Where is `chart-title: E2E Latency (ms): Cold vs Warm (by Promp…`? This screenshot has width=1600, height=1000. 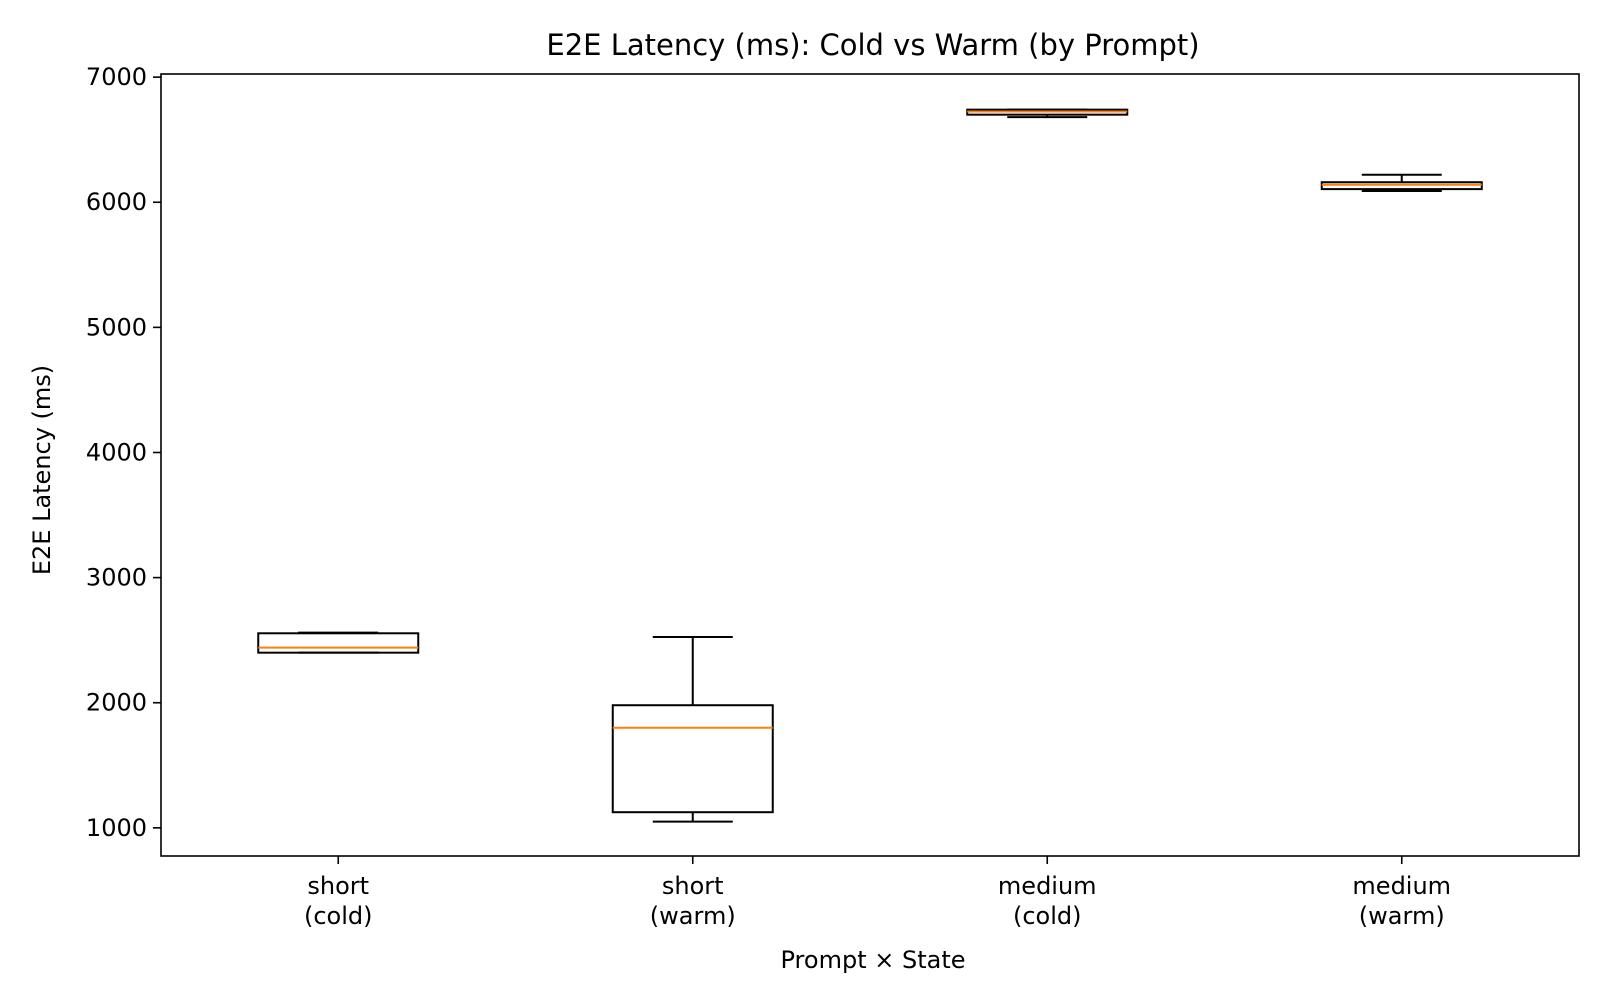 chart-title: E2E Latency (ms): Cold vs Warm (by Promp… is located at coordinates (872, 45).